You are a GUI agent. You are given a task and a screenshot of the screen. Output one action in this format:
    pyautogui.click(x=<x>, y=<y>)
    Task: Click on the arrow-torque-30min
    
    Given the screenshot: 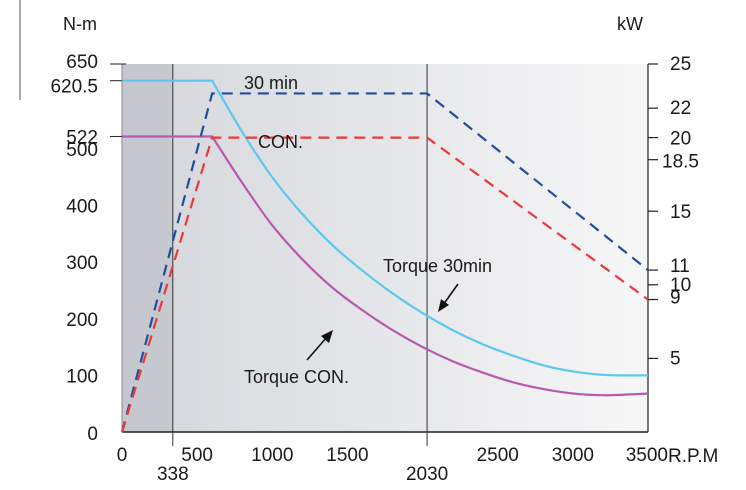 What is the action you would take?
    pyautogui.click(x=448, y=297)
    